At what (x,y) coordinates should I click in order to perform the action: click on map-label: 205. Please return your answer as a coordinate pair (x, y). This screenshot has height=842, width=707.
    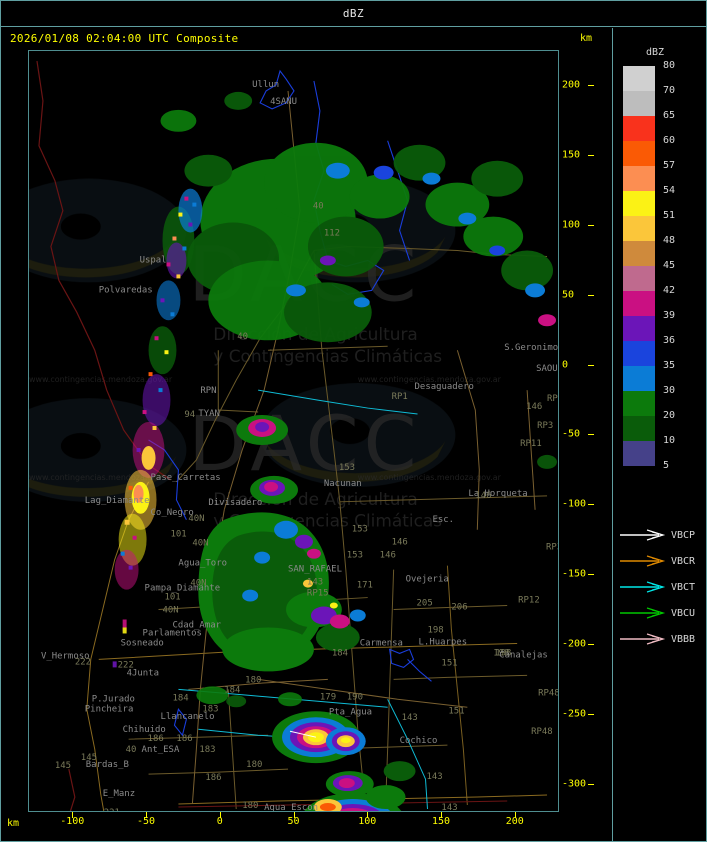
    Looking at the image, I should click on (425, 604).